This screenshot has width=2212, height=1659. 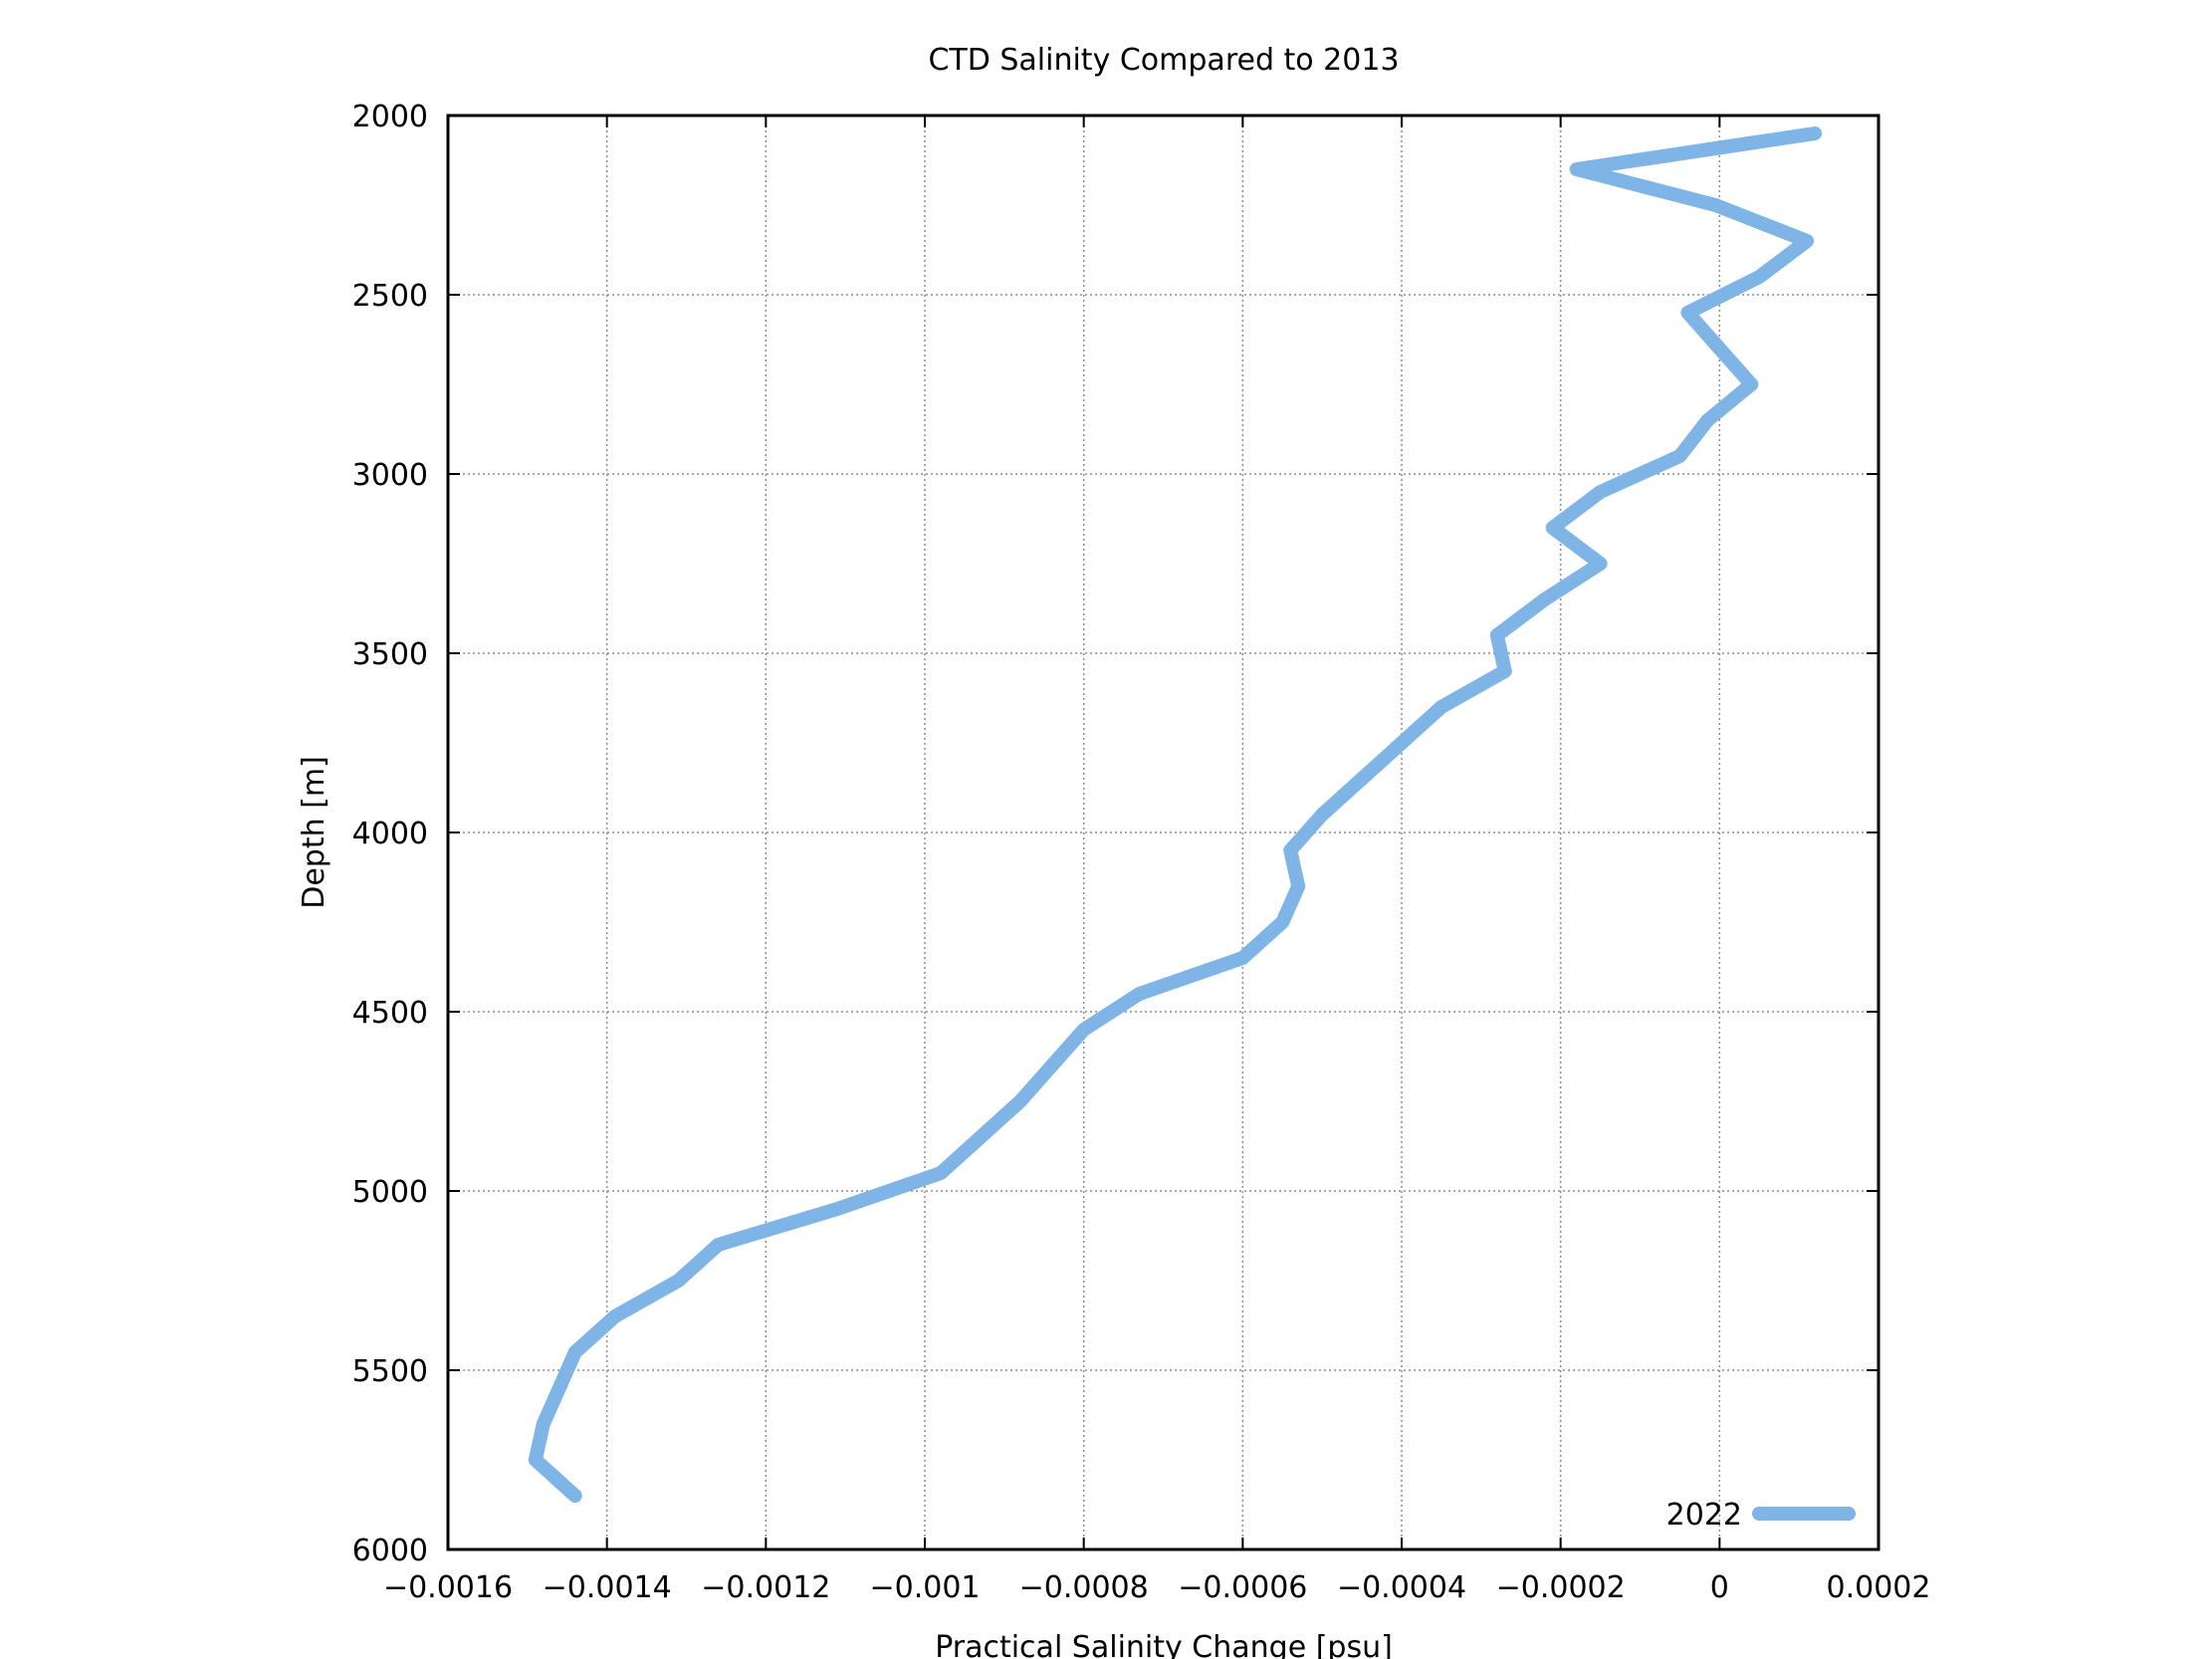 What do you see at coordinates (314, 832) in the screenshot?
I see `y-axis-label: Depth [m]` at bounding box center [314, 832].